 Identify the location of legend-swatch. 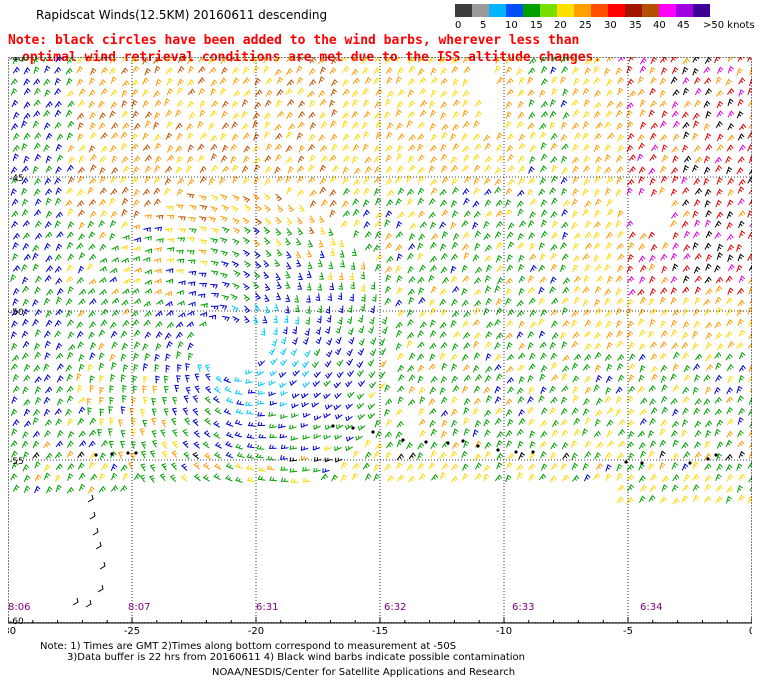
(463, 10).